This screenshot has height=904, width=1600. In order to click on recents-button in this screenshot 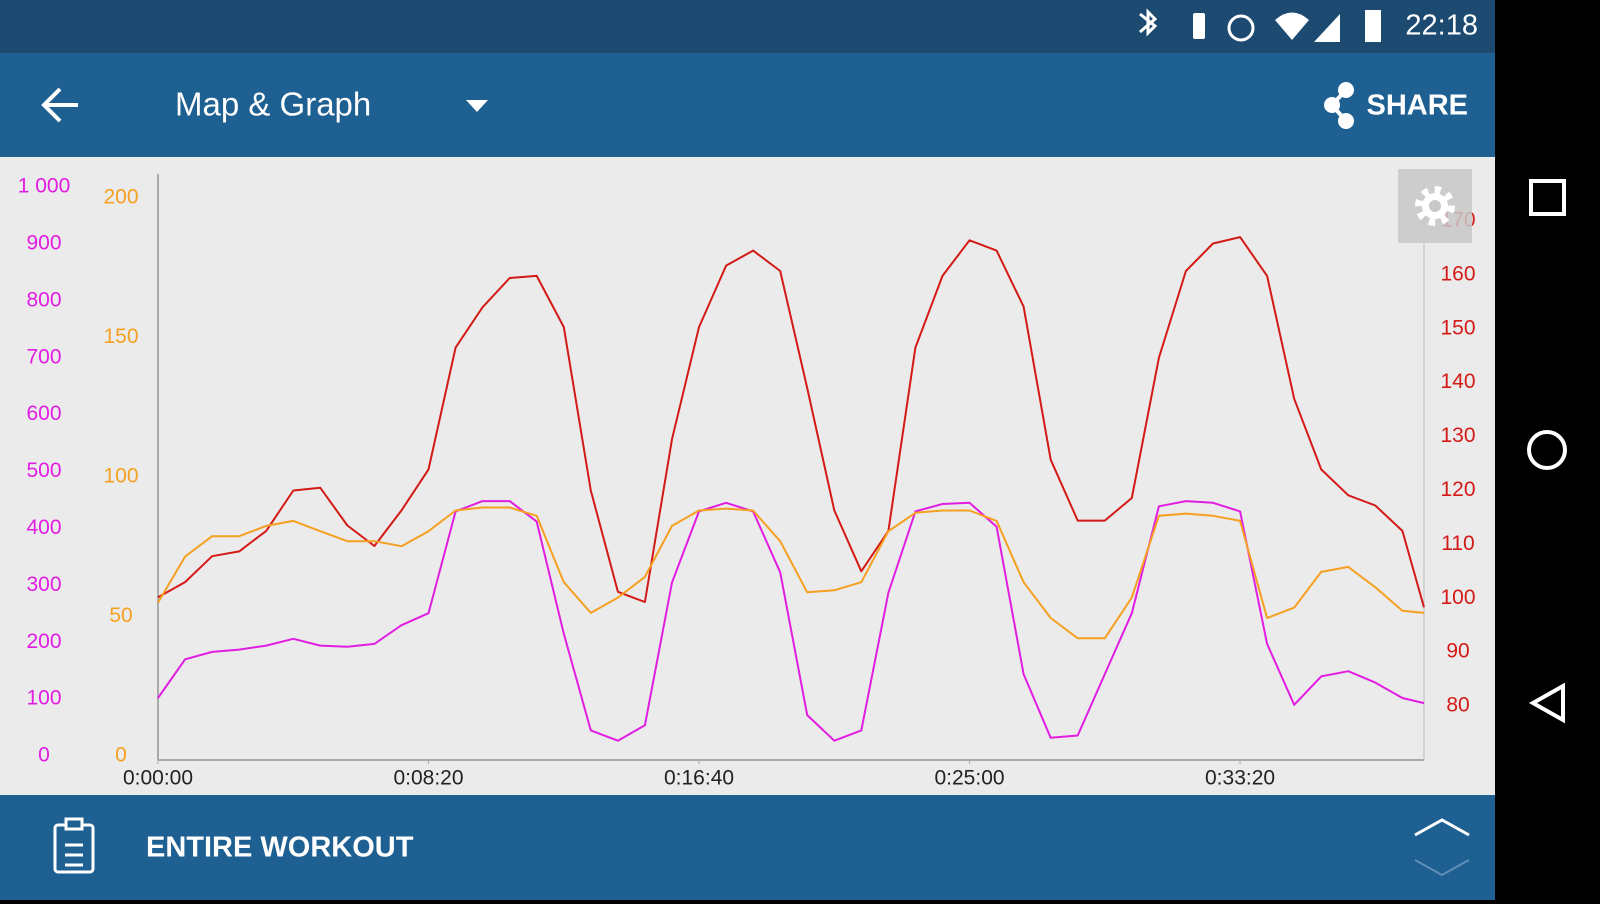, I will do `click(1547, 197)`.